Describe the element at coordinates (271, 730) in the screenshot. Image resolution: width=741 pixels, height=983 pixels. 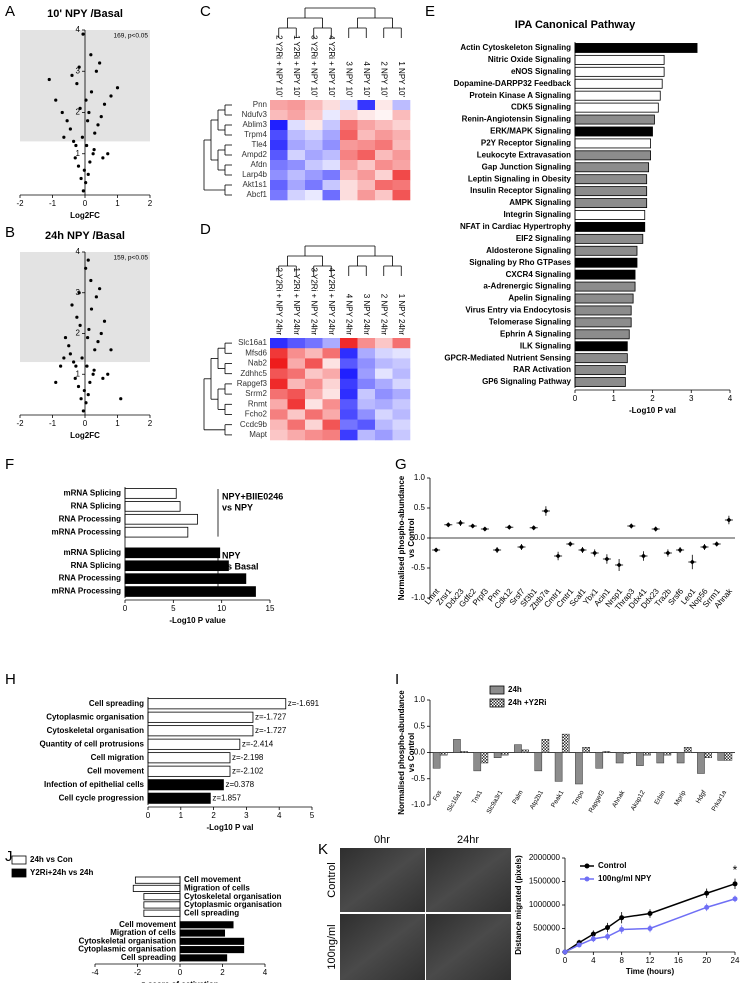
I see `z-score-label: z=-1.727` at that location.